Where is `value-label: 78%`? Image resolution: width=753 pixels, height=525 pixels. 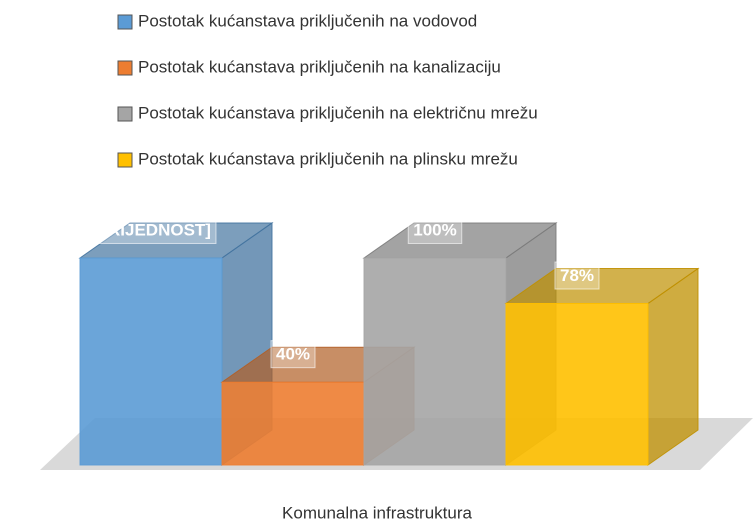
value-label: 78% is located at coordinates (577, 275).